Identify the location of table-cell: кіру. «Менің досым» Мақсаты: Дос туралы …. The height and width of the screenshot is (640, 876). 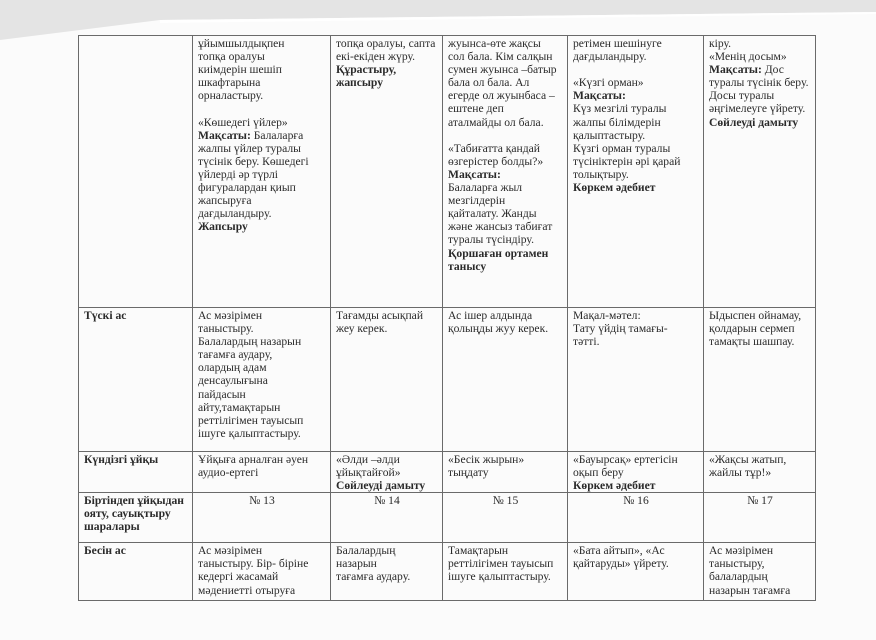
(759, 171).